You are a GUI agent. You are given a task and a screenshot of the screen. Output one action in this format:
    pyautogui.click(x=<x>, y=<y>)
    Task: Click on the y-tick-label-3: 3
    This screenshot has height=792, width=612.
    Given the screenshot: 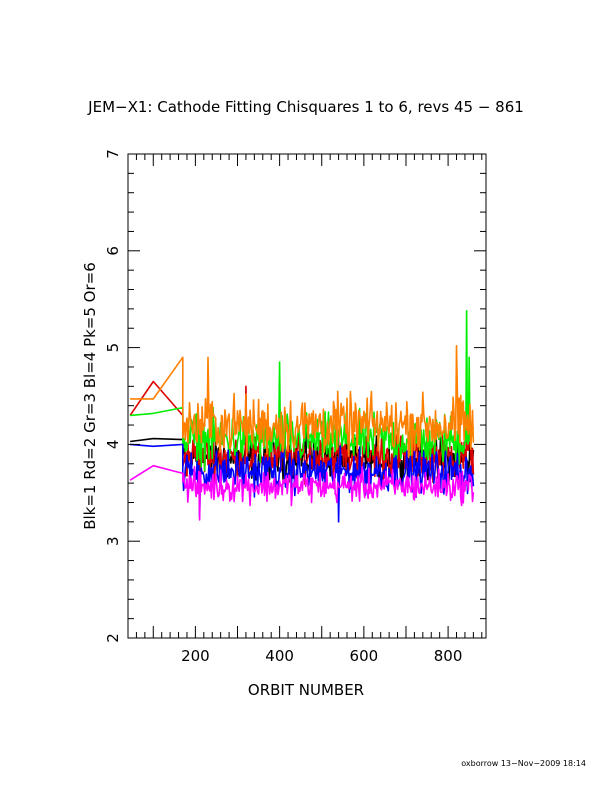 What is the action you would take?
    pyautogui.click(x=113, y=541)
    